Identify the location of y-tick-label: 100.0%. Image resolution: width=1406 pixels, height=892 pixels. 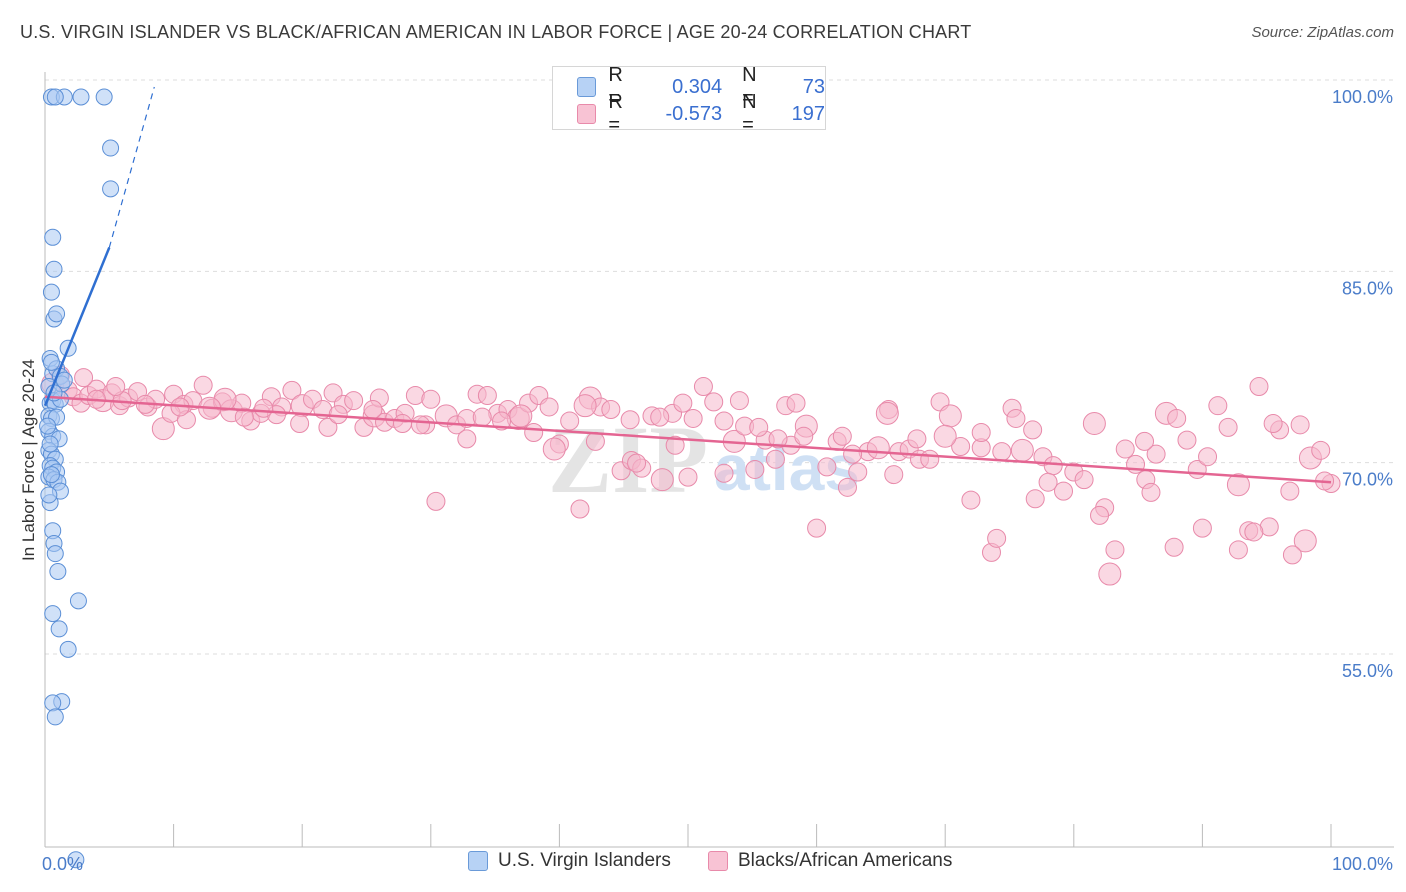
(1362, 97).